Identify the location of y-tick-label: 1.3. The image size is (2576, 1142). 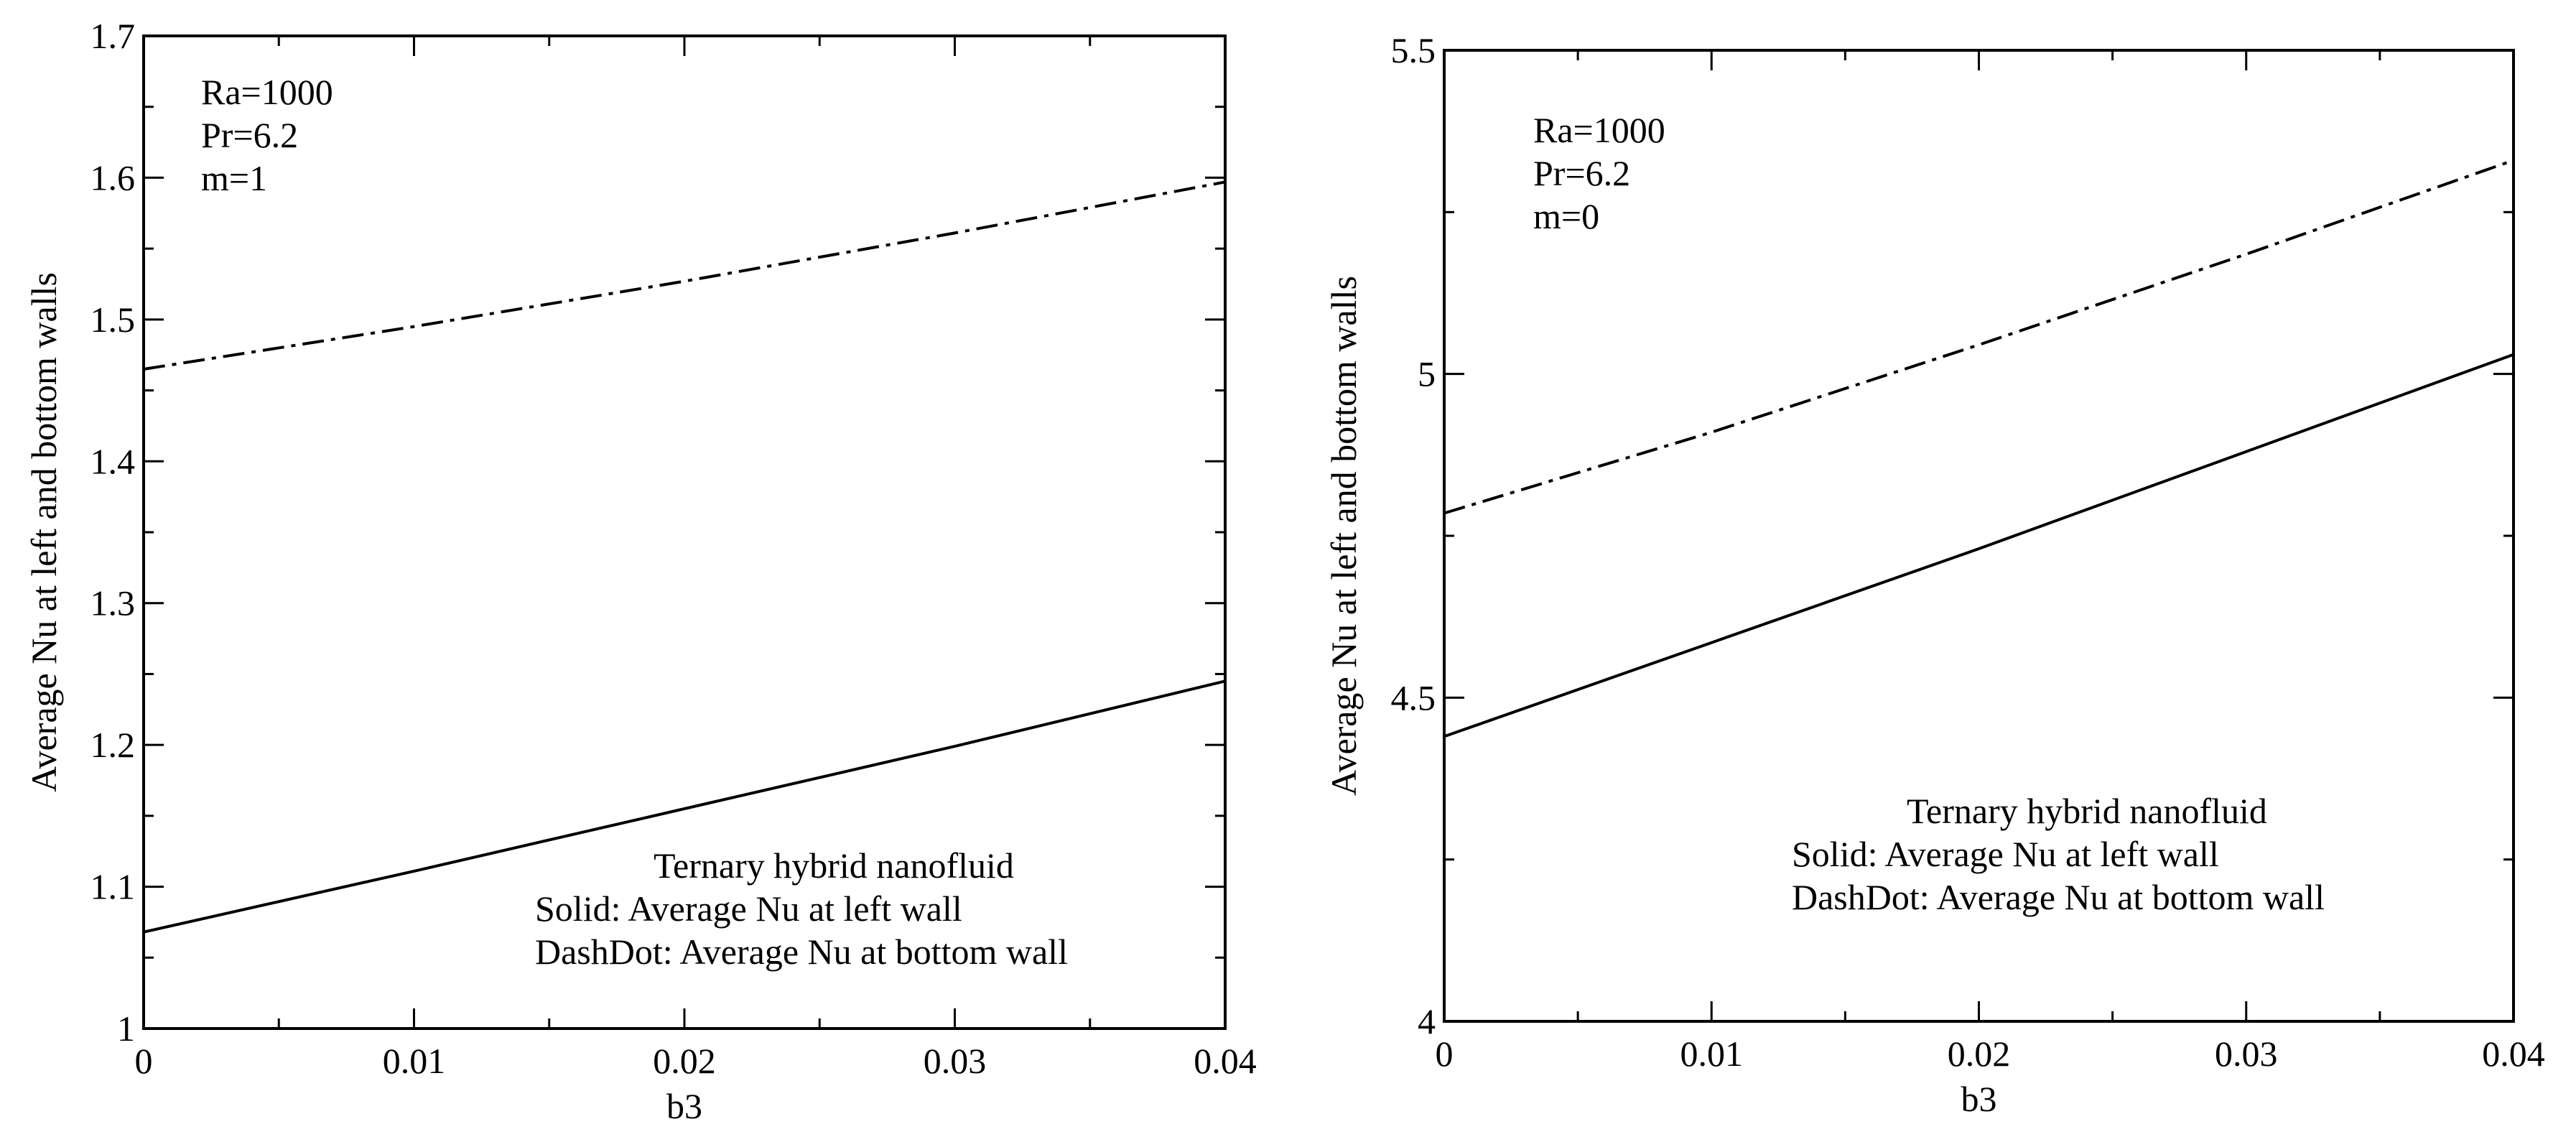
(113, 603).